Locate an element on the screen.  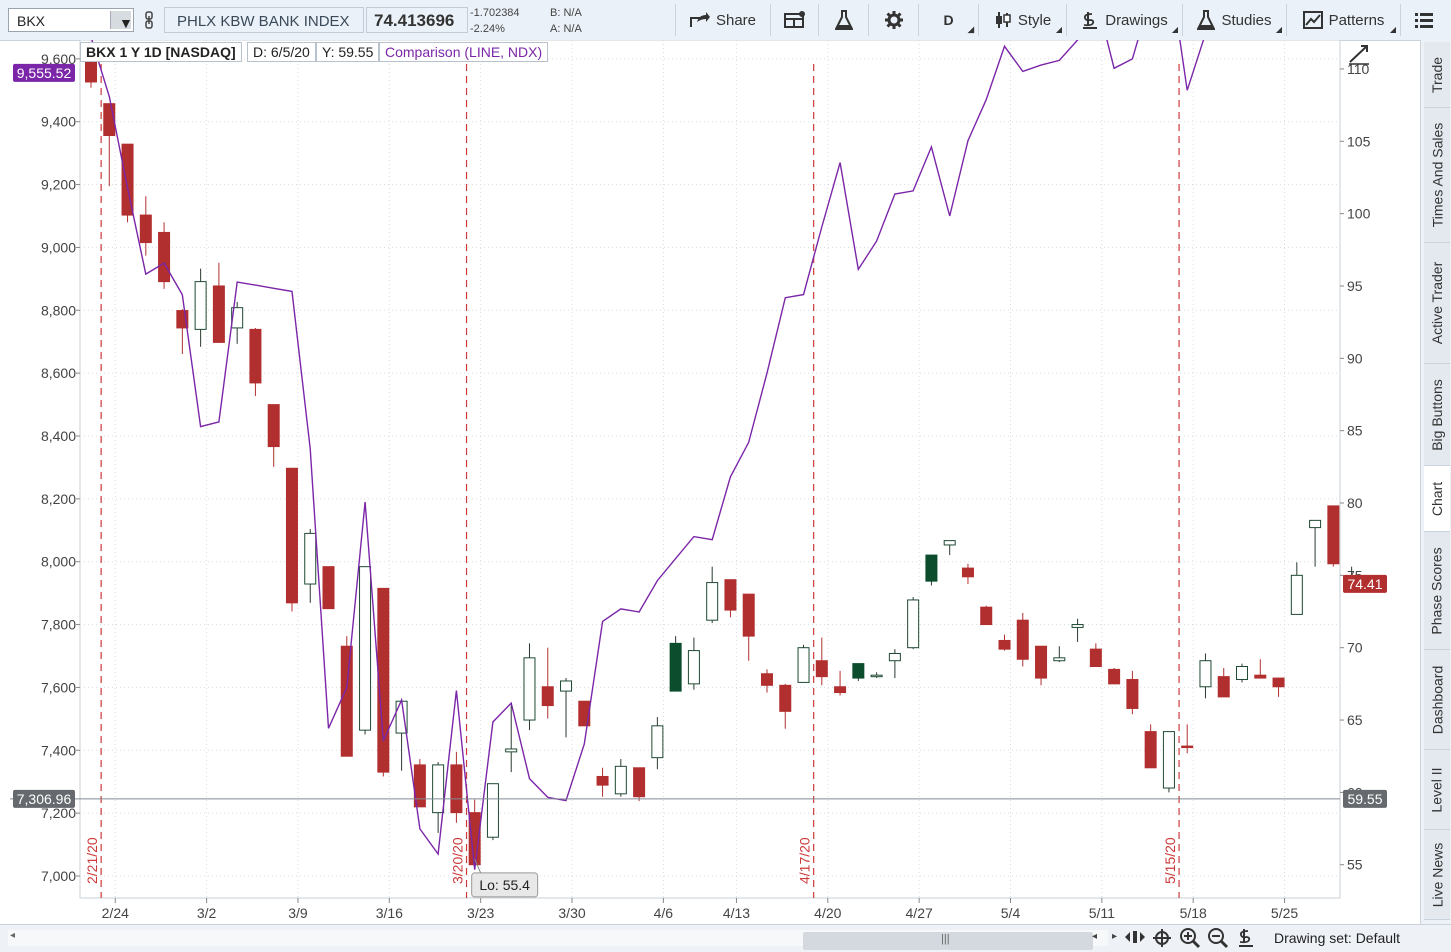
share-button: Share is located at coordinates (722, 20).